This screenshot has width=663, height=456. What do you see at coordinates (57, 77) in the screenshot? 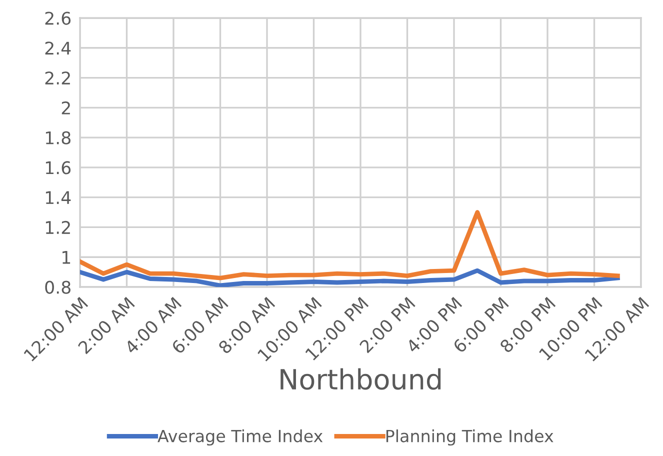
I see `y-tick-label: 2.2` at bounding box center [57, 77].